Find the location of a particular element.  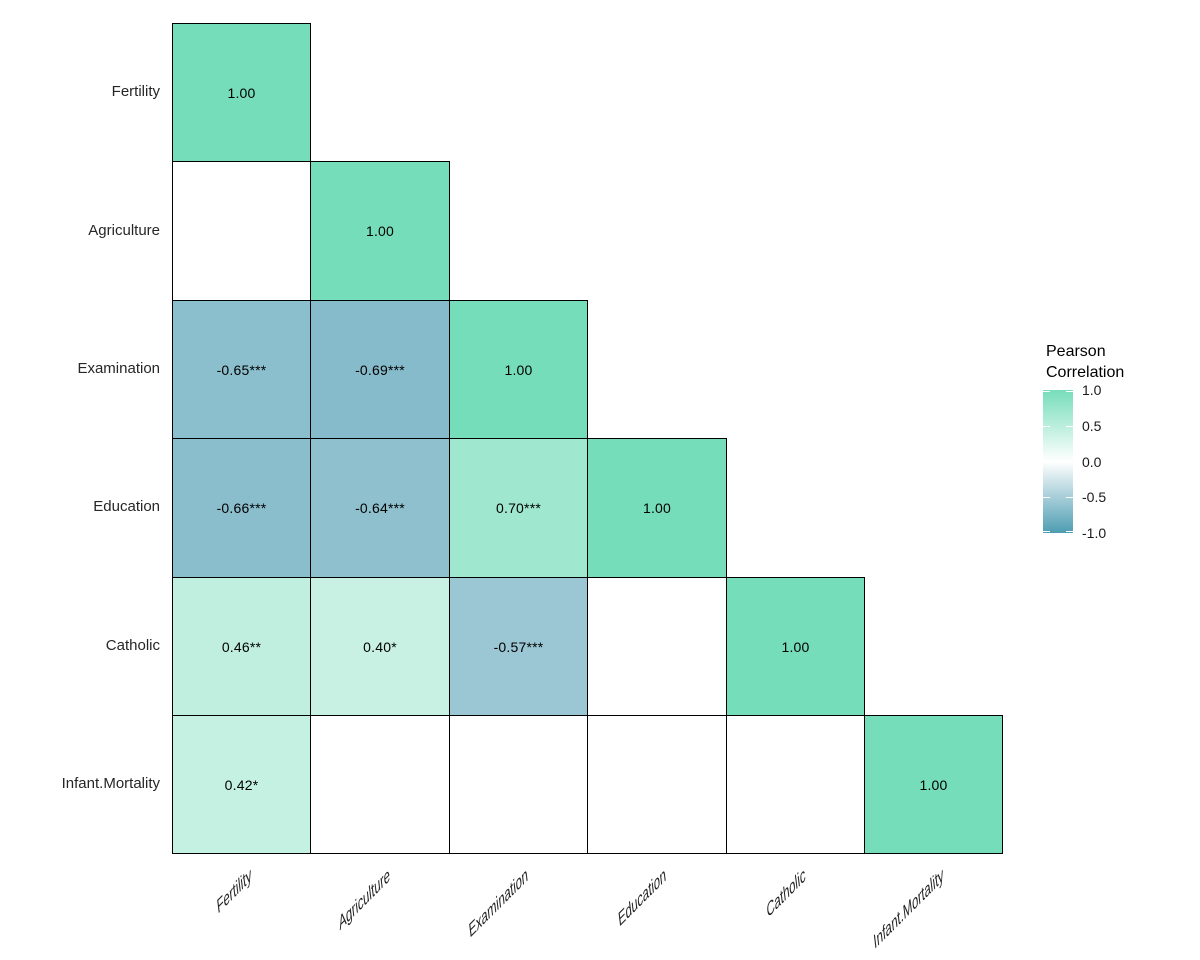

legend-tick-label: -1.0 is located at coordinates (1094, 533).